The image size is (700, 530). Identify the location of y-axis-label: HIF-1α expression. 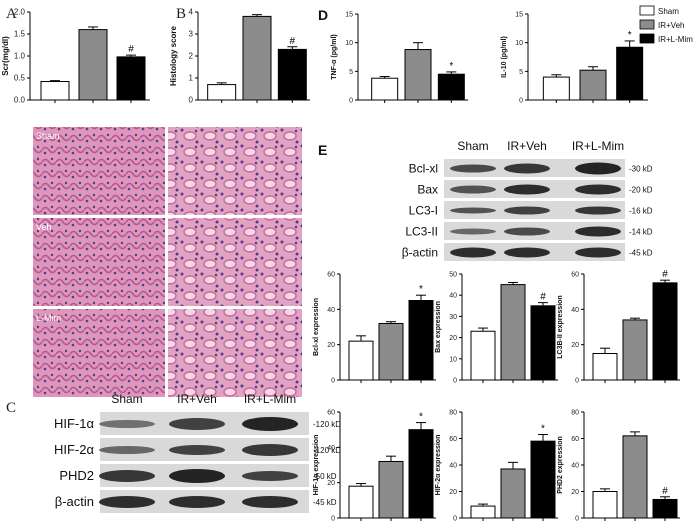
(316, 465).